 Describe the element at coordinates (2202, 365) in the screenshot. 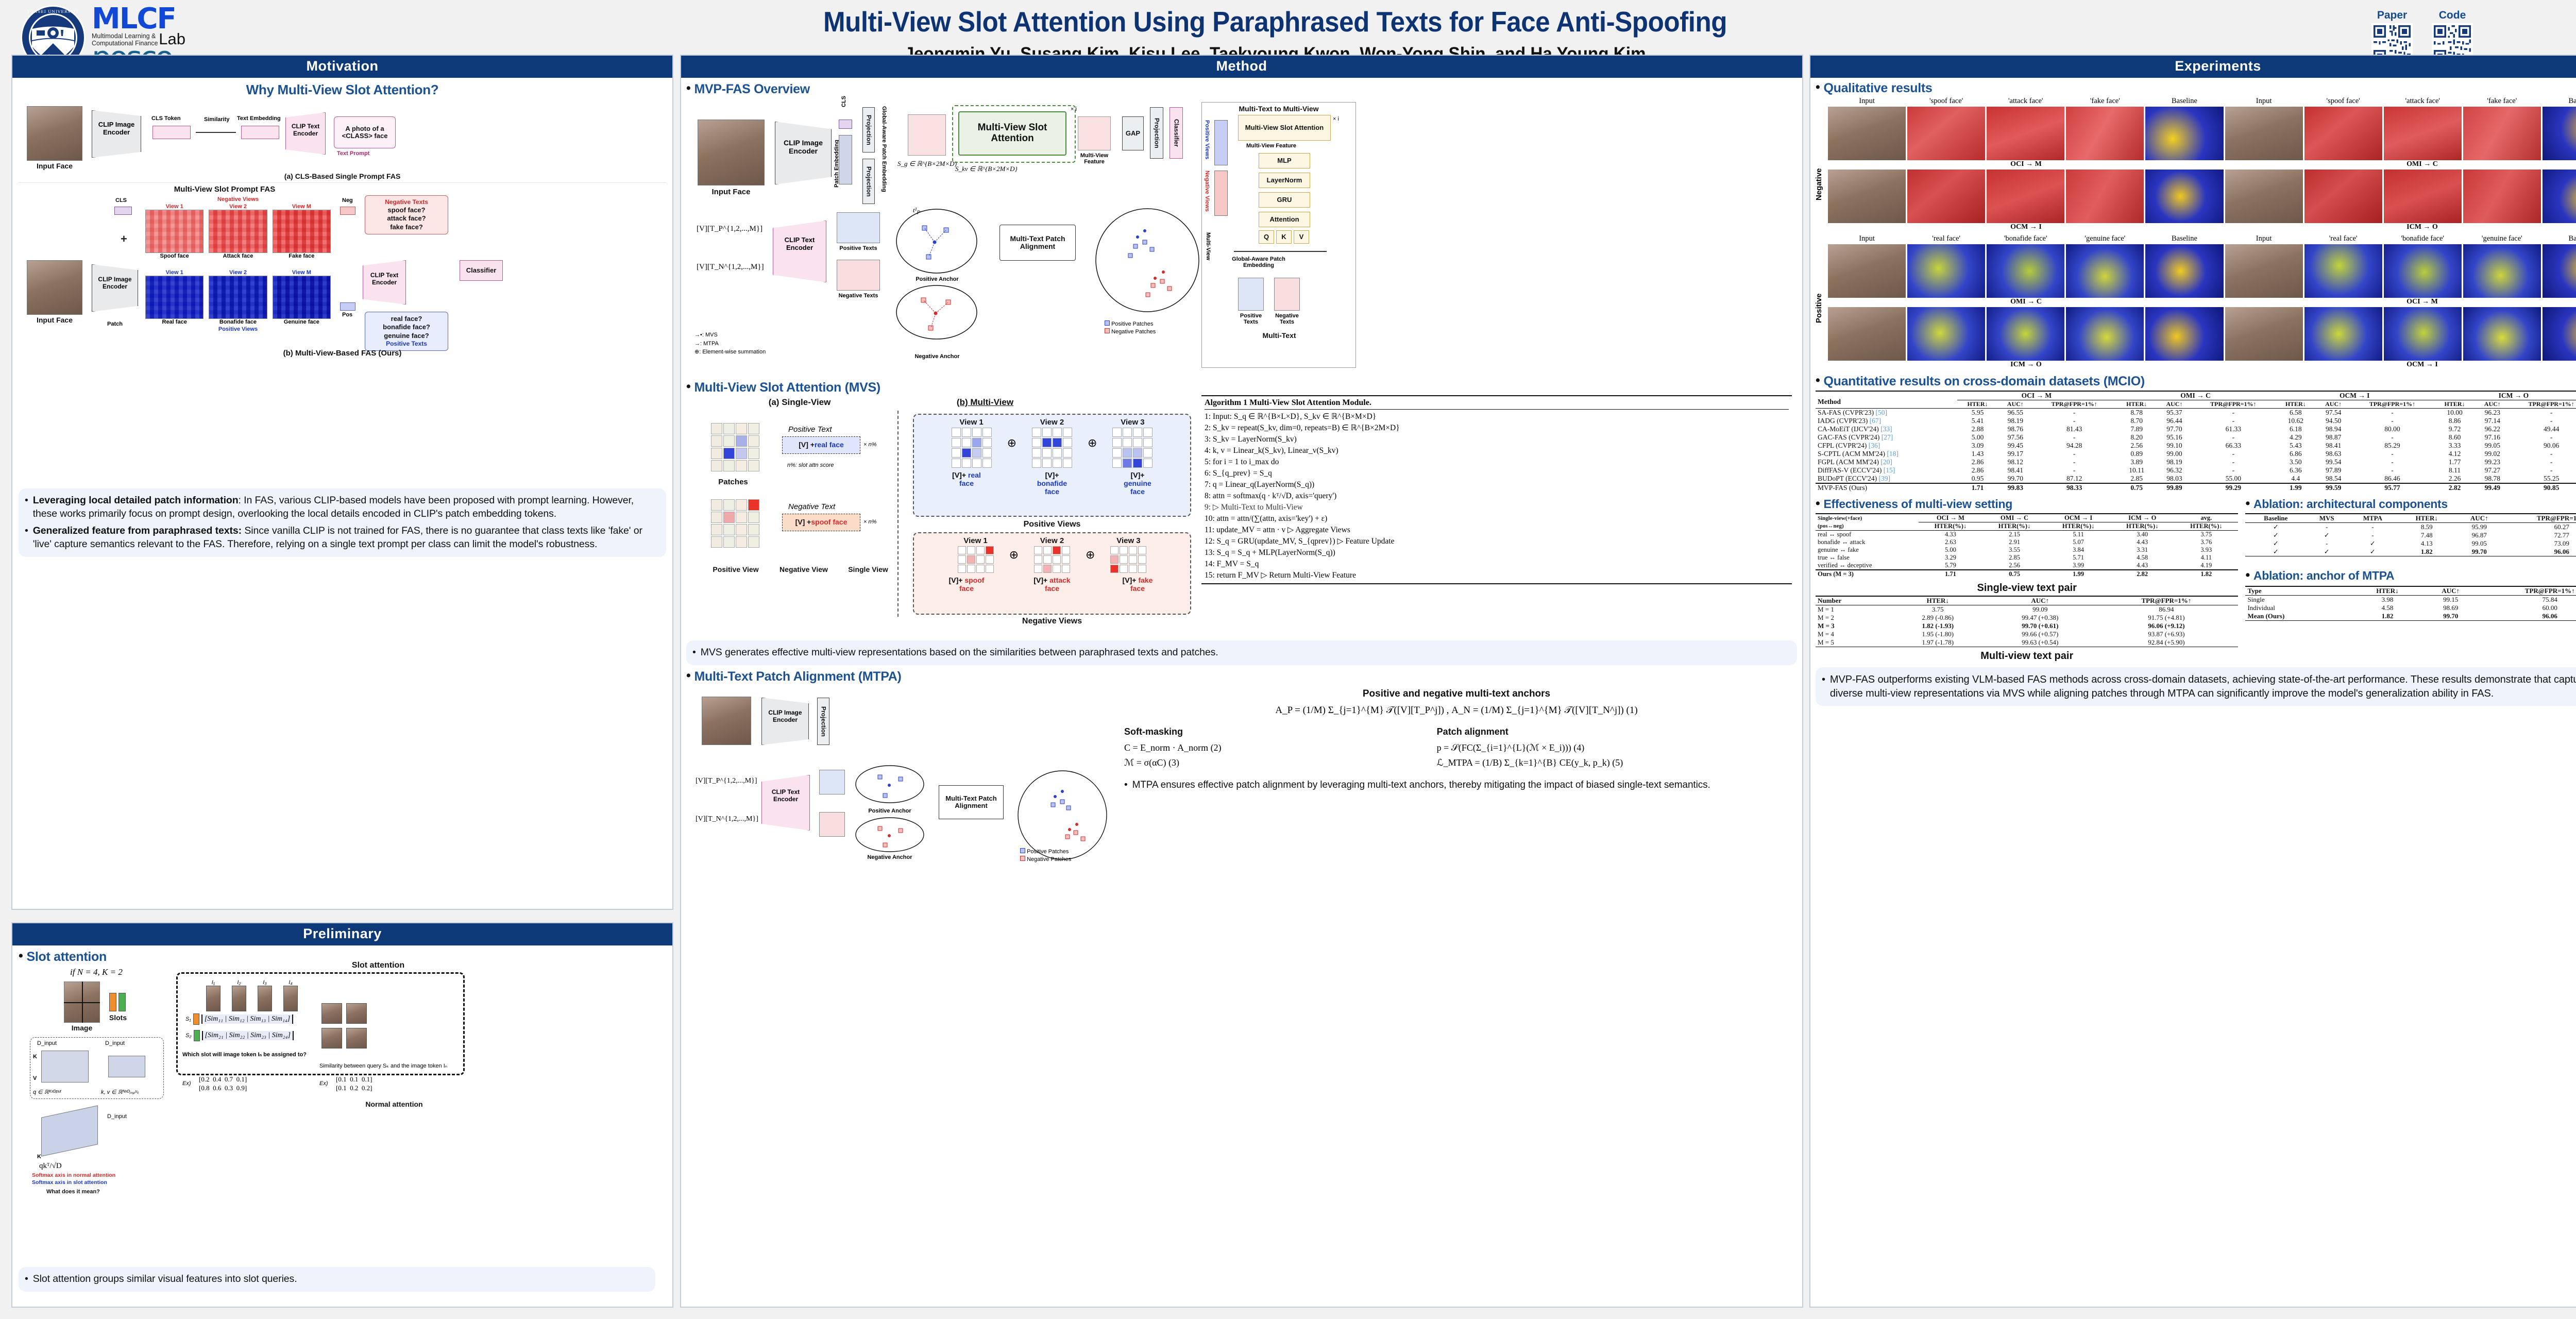

I see `qual-pos-row-2-labels: ICM → O OCM → I` at that location.